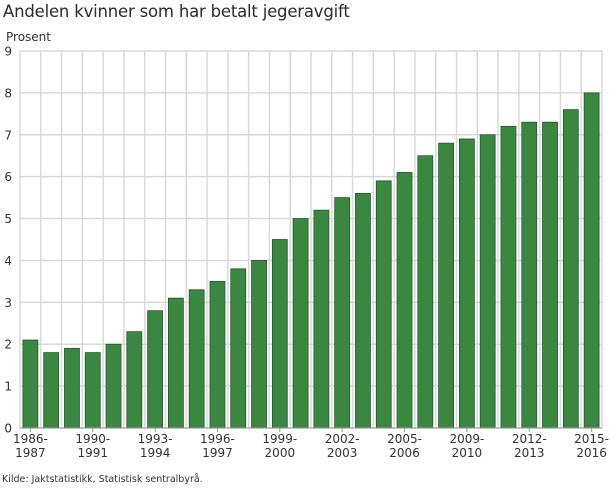  I want to click on x-tick-label: 1997, so click(217, 453).